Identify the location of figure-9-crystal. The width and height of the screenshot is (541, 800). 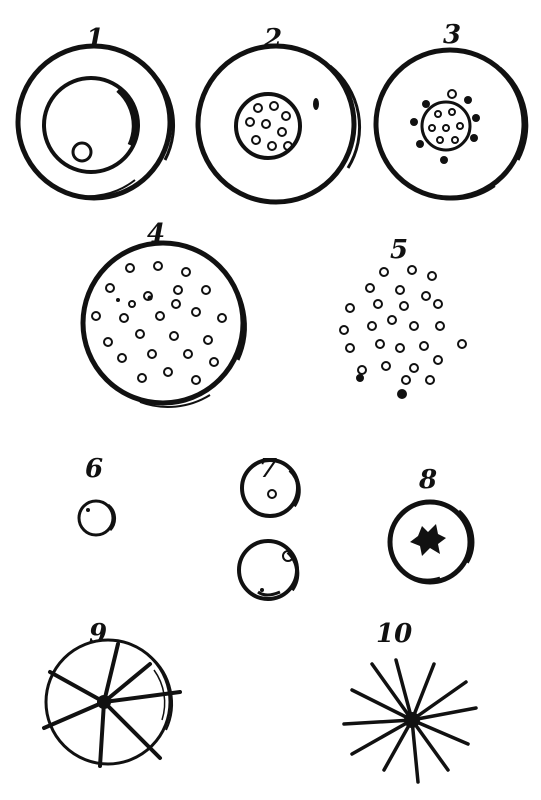
(112, 703).